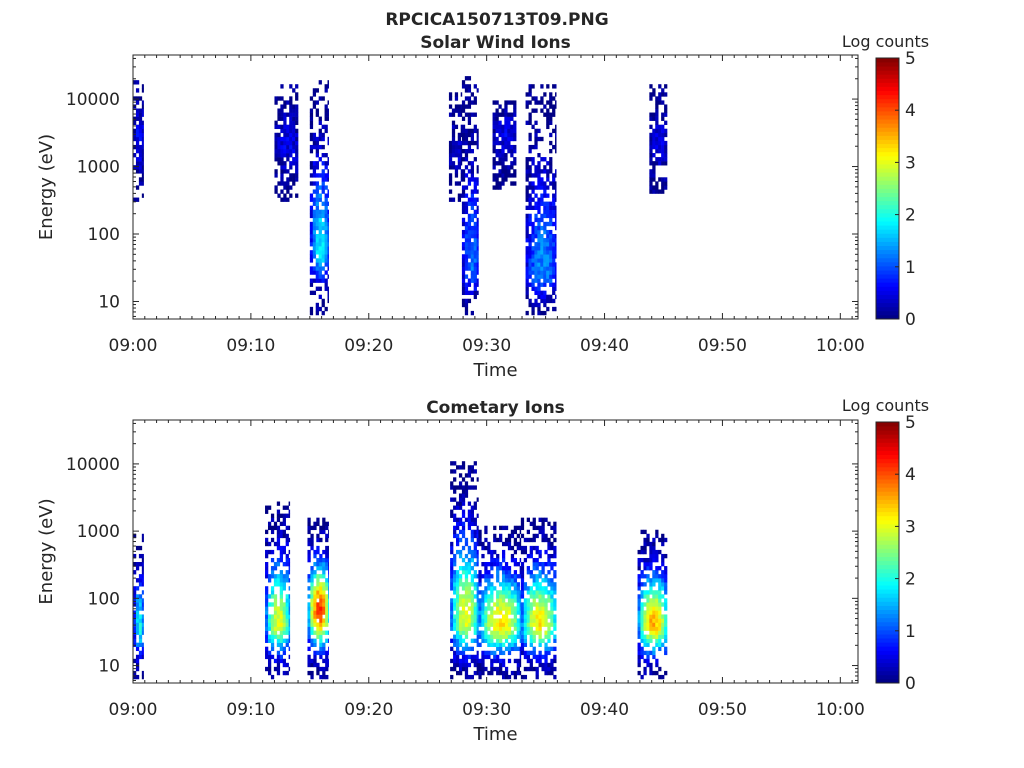 The width and height of the screenshot is (1024, 768). I want to click on y-axis-label: Energy (eV), so click(46, 187).